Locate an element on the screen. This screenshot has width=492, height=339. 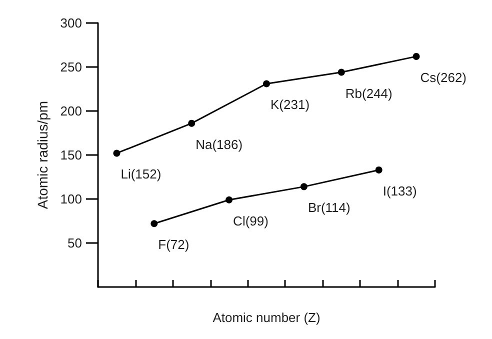
data-label: Na(186) is located at coordinates (219, 144).